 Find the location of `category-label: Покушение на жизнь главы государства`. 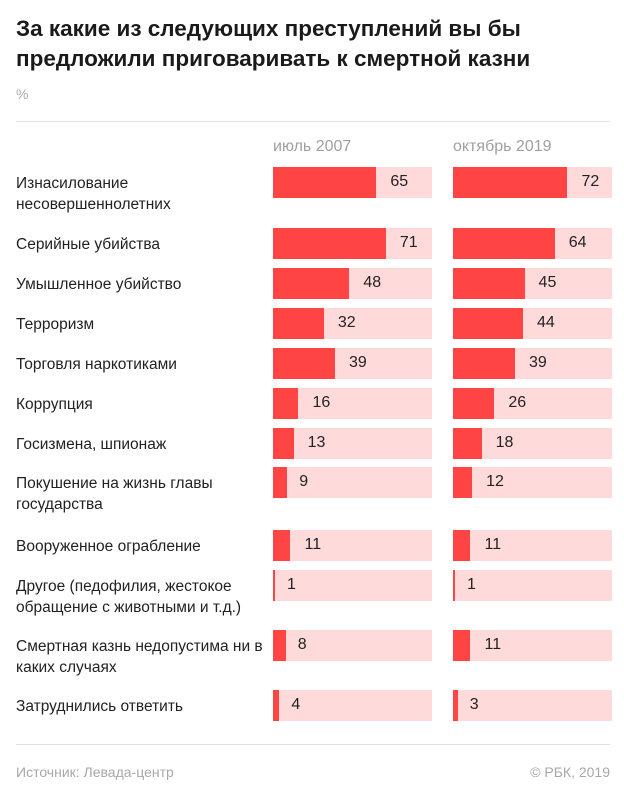

category-label: Покушение на жизнь главы государства is located at coordinates (114, 494).